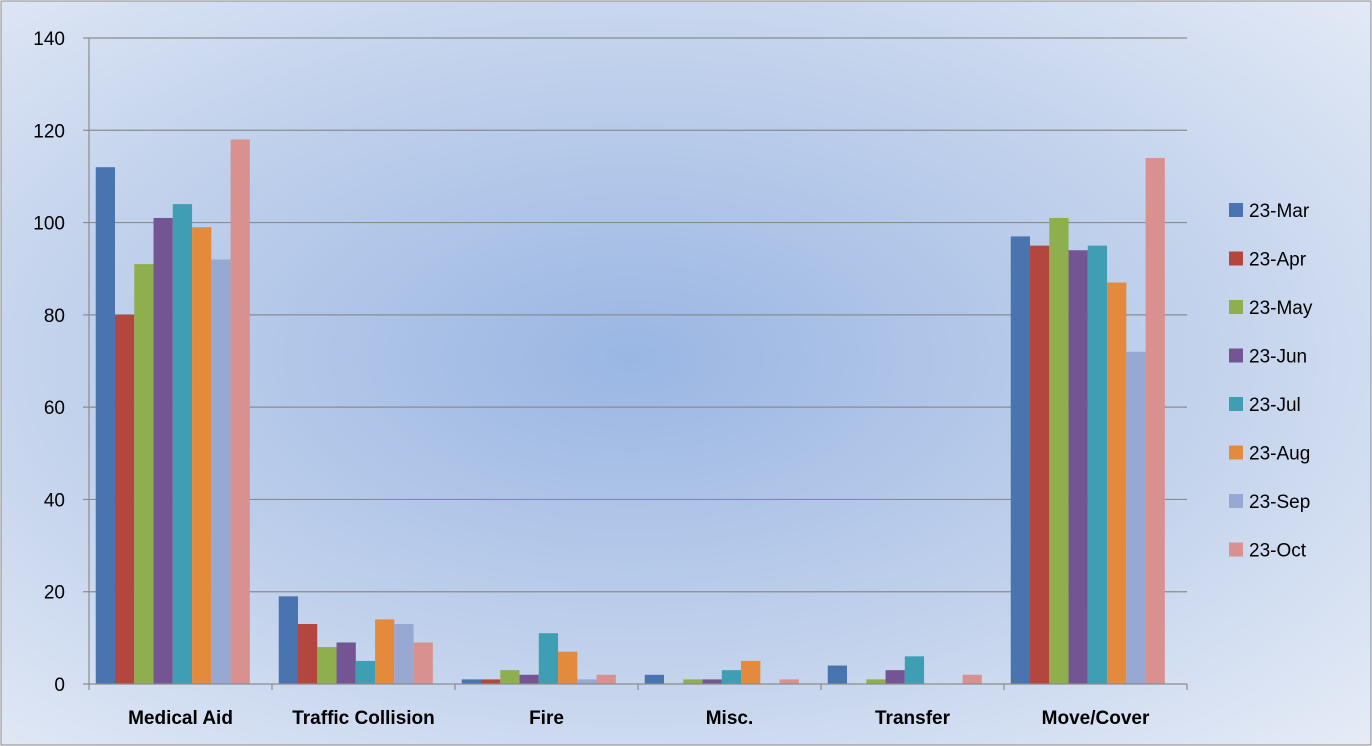 This screenshot has width=1372, height=746. I want to click on bar-fire-23-aug, so click(568, 667).